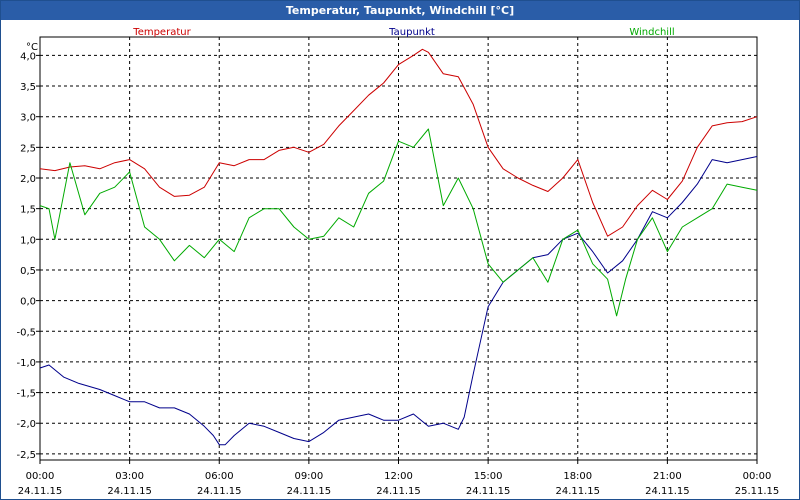  I want to click on y-tick-label: 4,0, so click(28, 56).